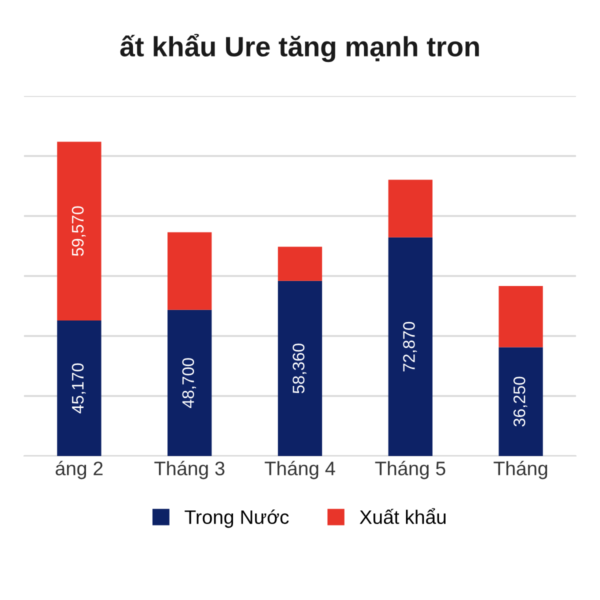 The height and width of the screenshot is (600, 600). I want to click on data-label: 59,570, so click(79, 231).